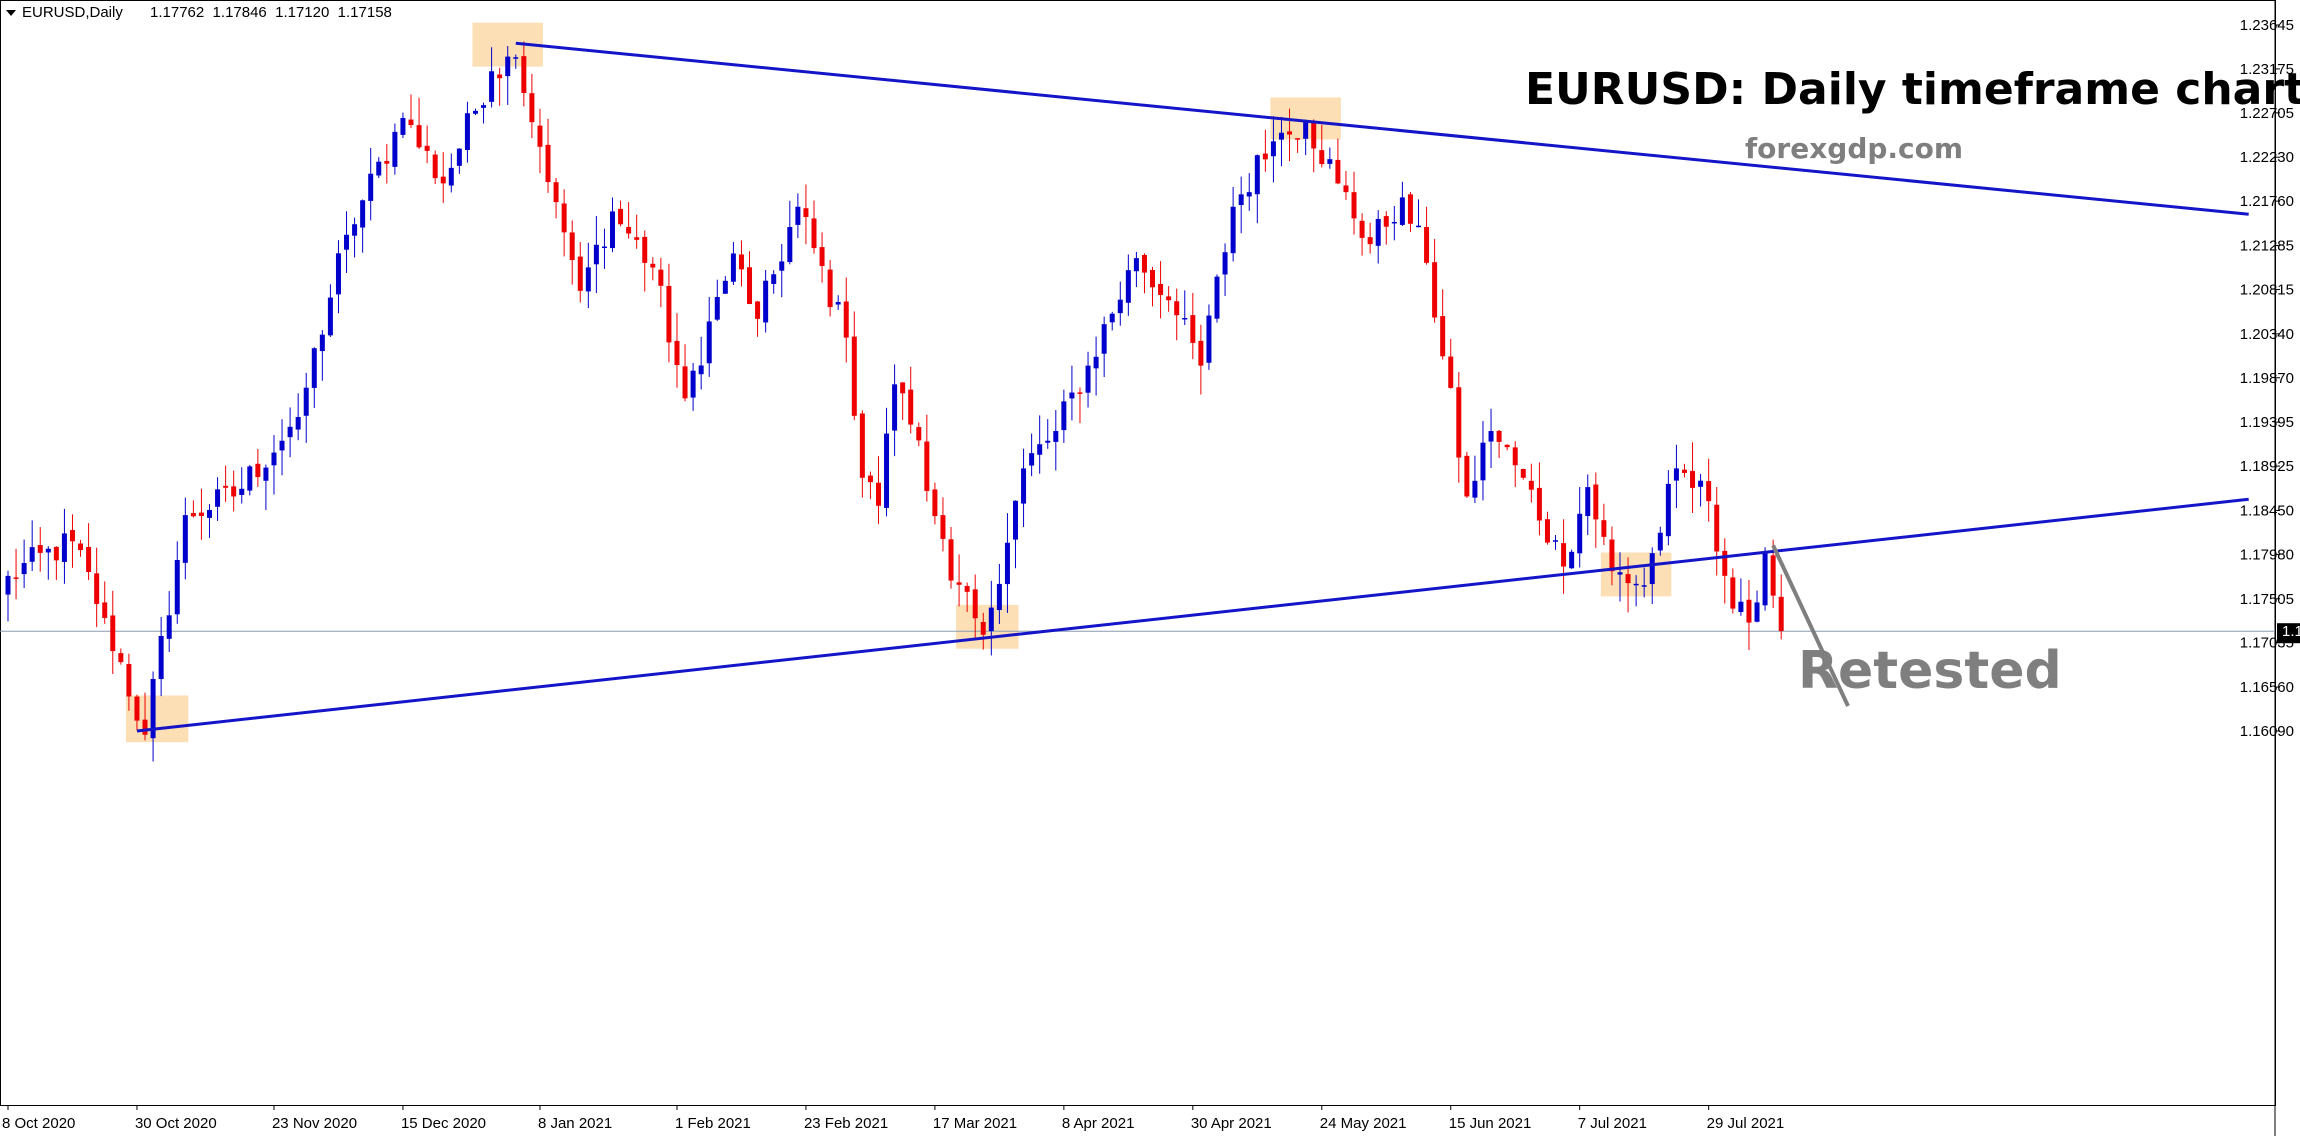 The image size is (2300, 1141). I want to click on x-tick-label: 8 Oct 2020, so click(38, 1123).